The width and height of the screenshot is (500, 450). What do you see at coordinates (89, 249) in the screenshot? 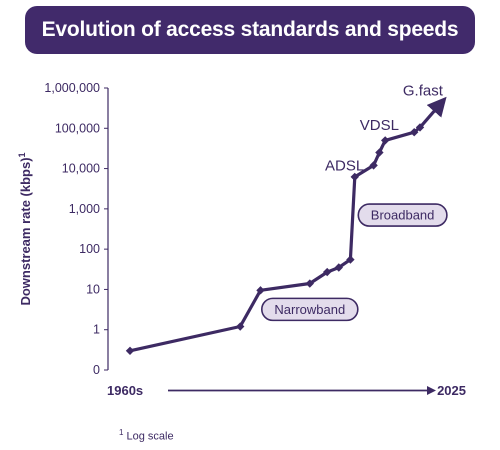
I see `y-tick-label: 100` at bounding box center [89, 249].